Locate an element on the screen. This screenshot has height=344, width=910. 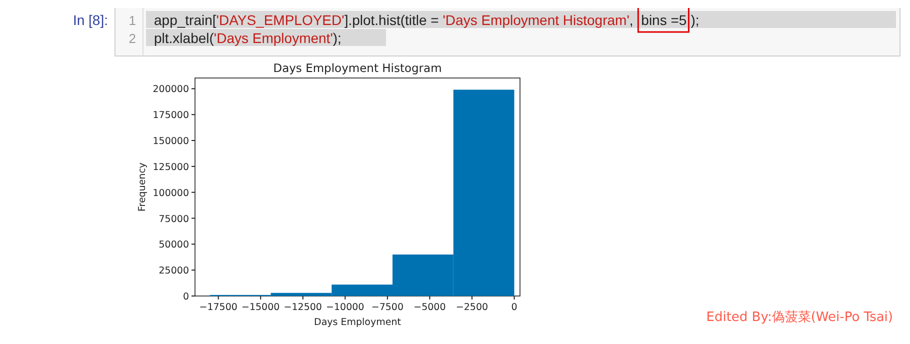
y-tick-label: 75000 is located at coordinates (173, 219).